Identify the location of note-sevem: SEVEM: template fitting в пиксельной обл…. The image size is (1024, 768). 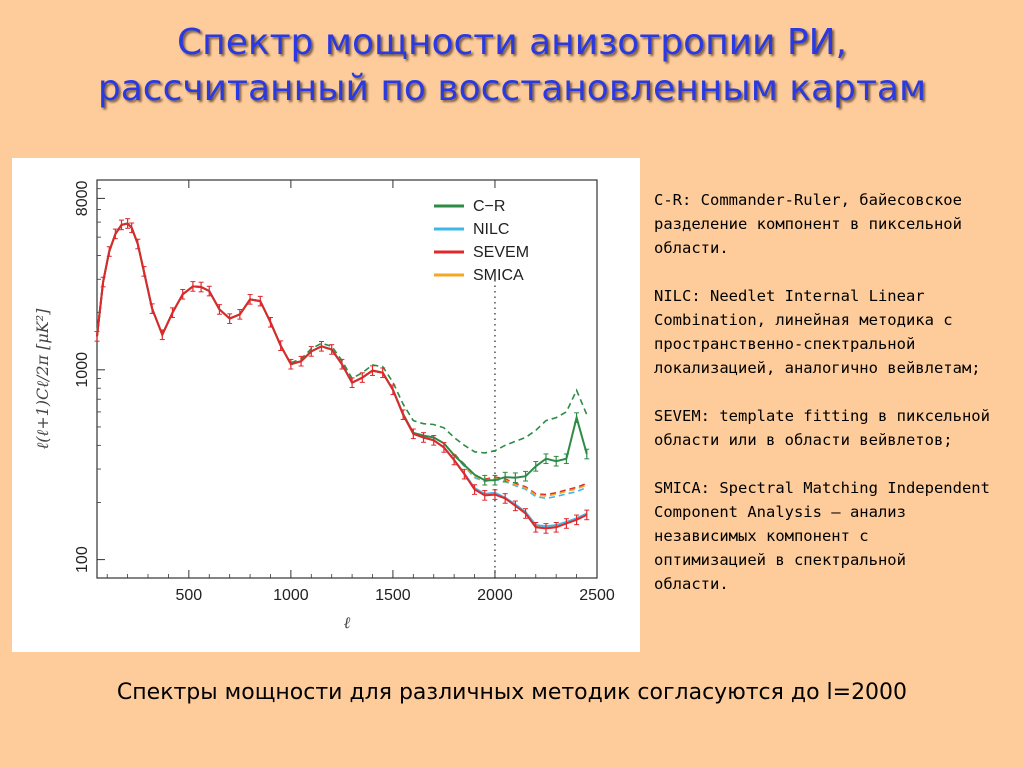
(839, 428).